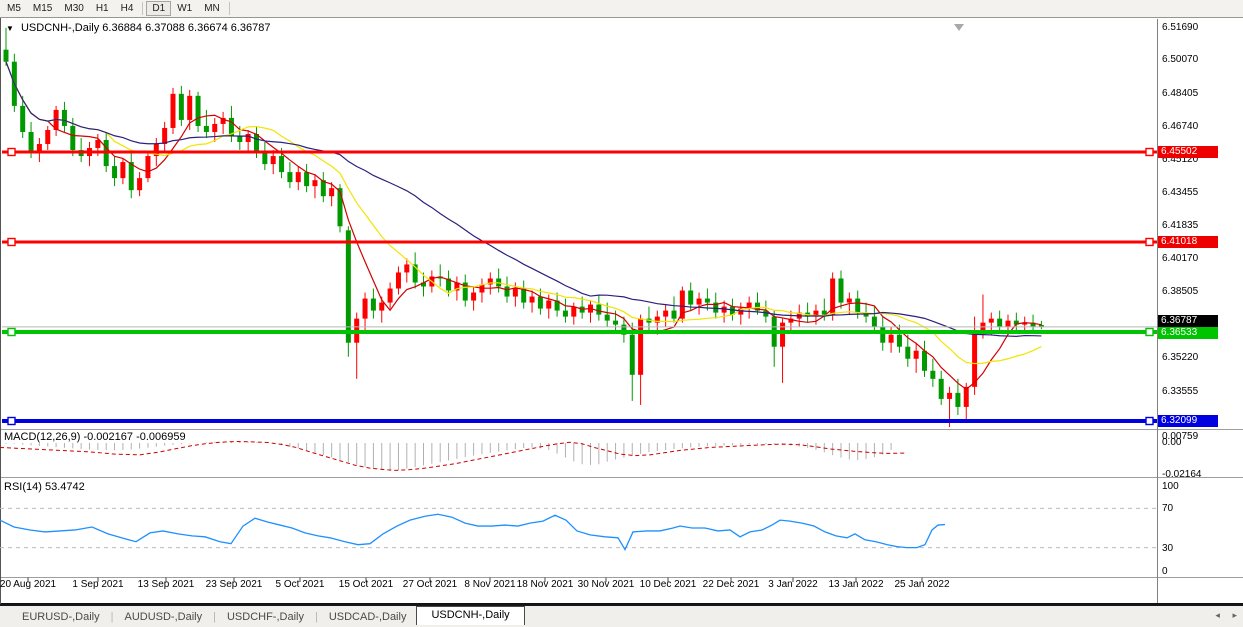 This screenshot has height=627, width=1243. I want to click on rsi-axis-label: 0, so click(1165, 571).